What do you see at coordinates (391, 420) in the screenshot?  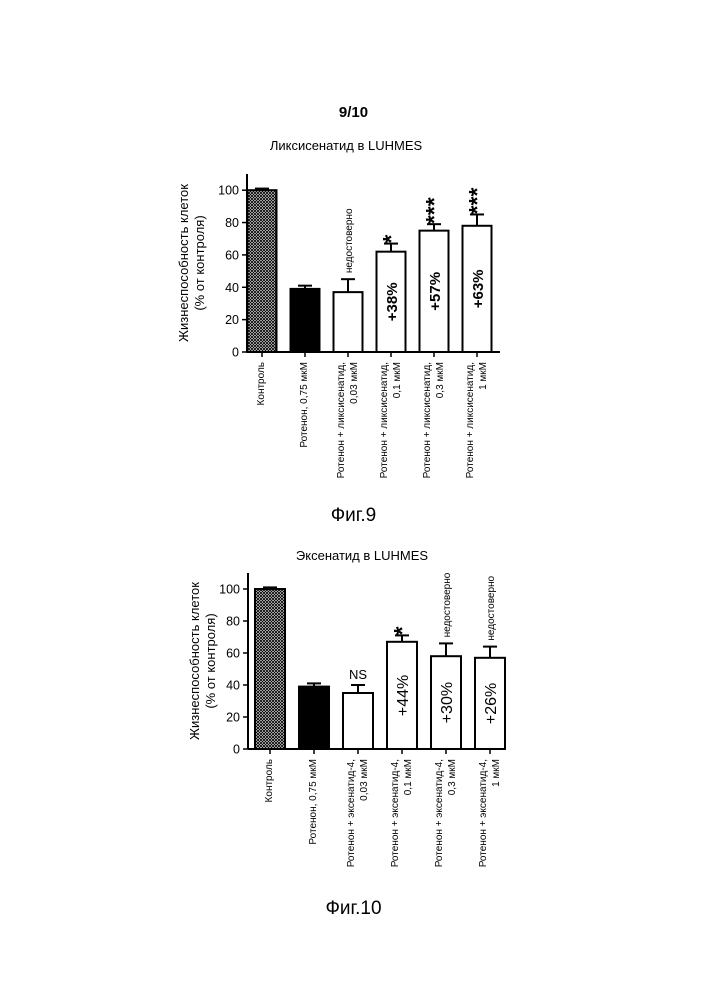 I see `x-tick-label: Ротенон + ликсисенатид,0,1 мкМ` at bounding box center [391, 420].